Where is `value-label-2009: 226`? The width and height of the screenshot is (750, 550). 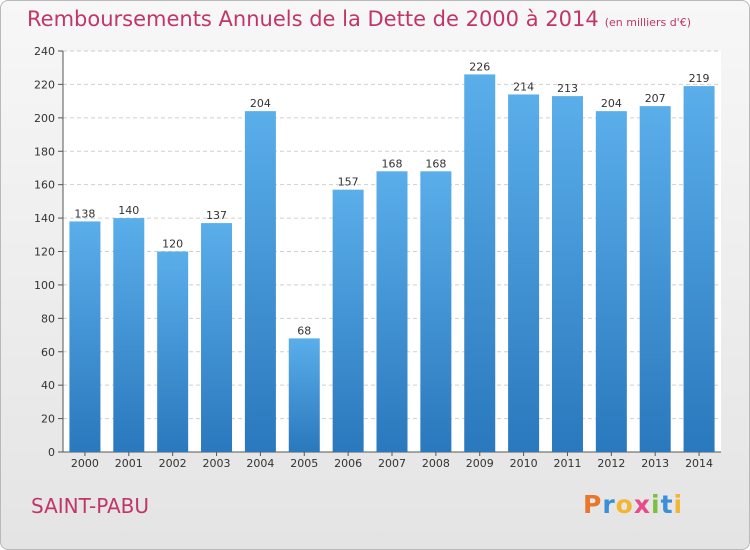 value-label-2009: 226 is located at coordinates (479, 66).